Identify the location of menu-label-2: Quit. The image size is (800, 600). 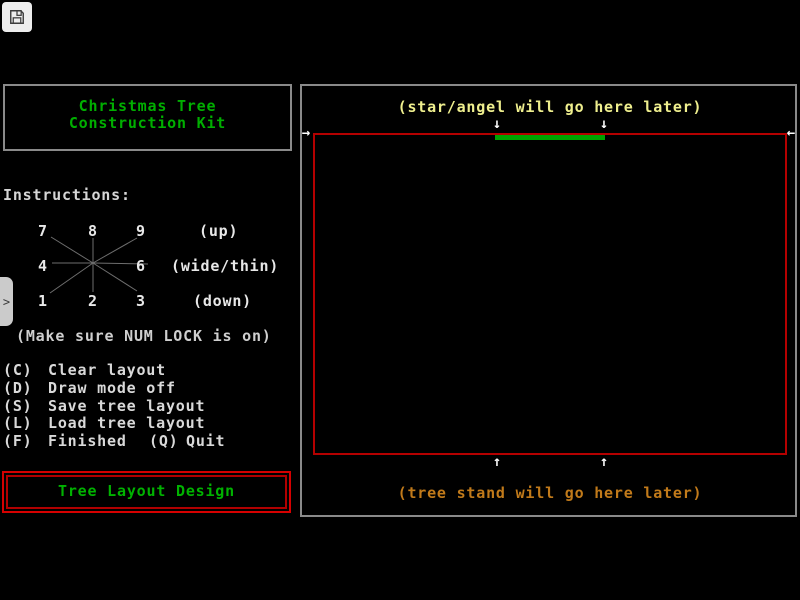
(206, 441).